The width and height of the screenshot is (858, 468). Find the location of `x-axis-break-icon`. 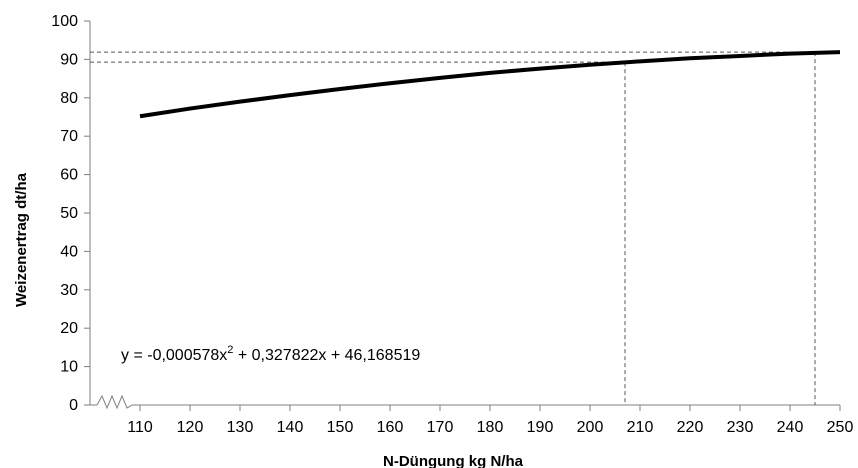

x-axis-break-icon is located at coordinates (114, 402).